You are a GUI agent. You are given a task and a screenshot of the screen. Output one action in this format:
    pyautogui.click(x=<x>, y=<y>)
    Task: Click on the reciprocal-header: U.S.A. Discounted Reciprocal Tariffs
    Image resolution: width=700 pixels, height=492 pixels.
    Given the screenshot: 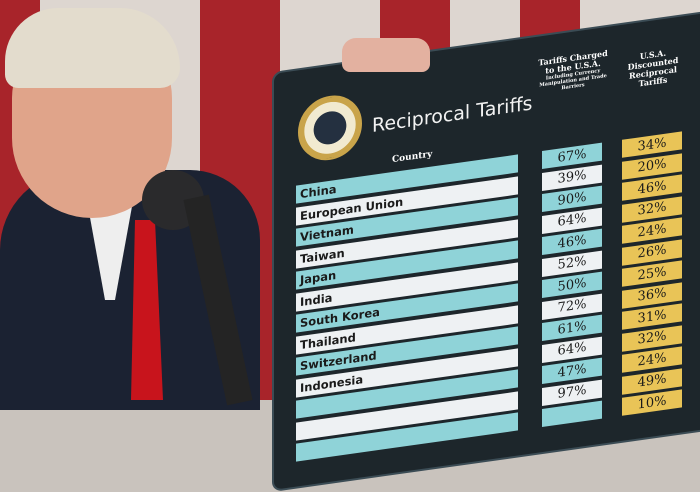 What is the action you would take?
    pyautogui.click(x=653, y=68)
    